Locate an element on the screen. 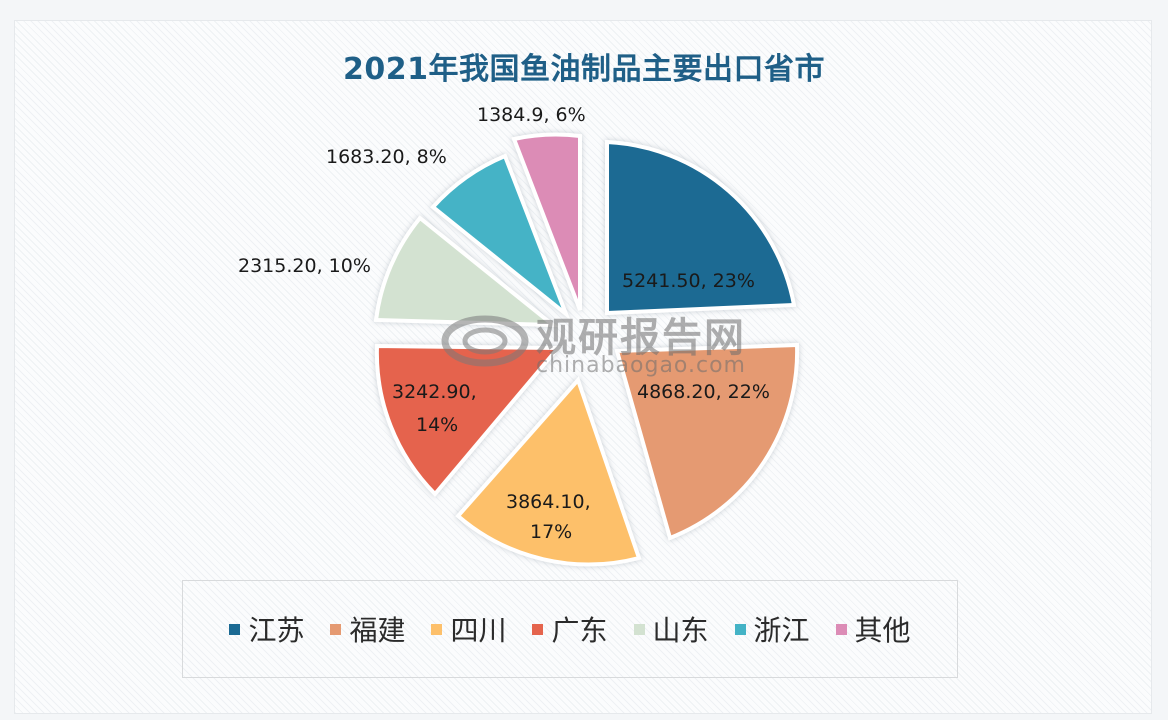 This screenshot has height=720, width=1168. data-label-fujian: 4868.20, 22% is located at coordinates (703, 392).